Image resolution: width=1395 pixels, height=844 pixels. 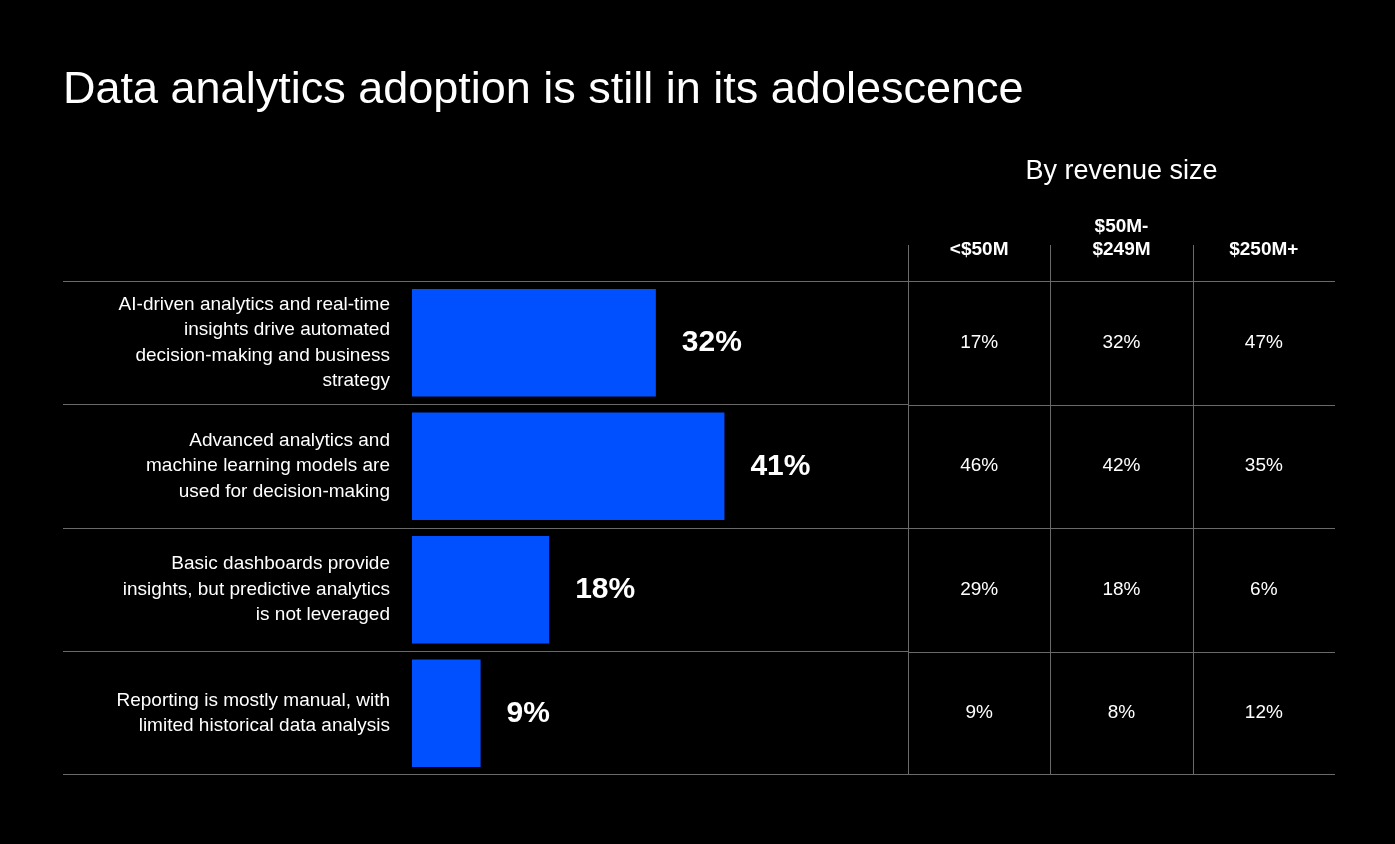 I want to click on data-label: 47%, so click(x=1263, y=341).